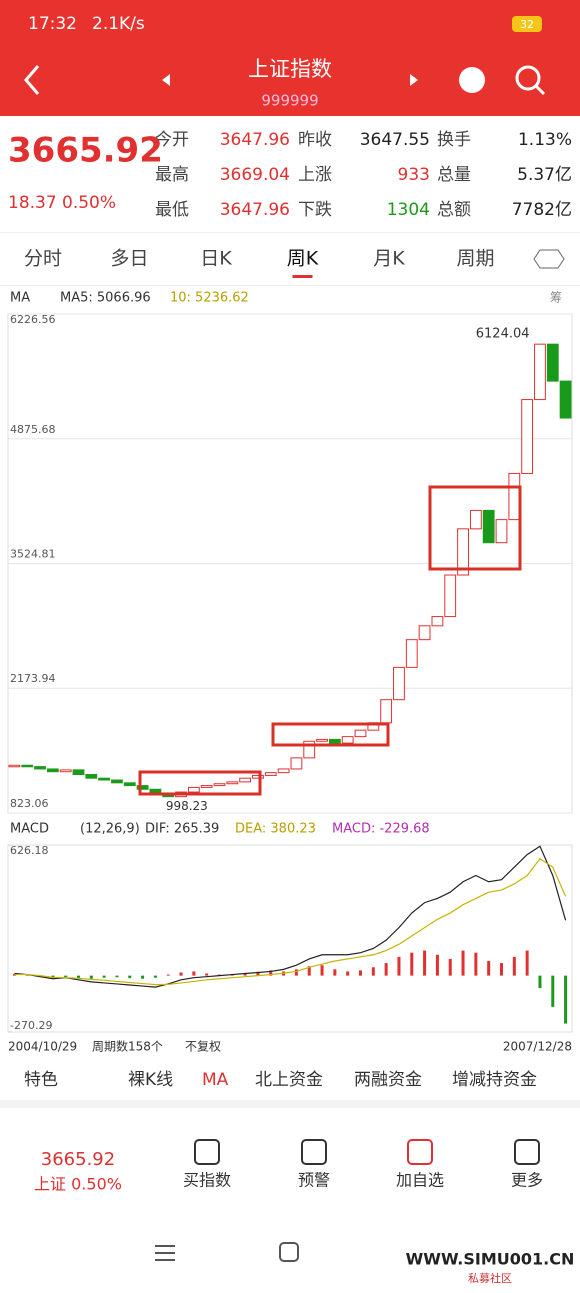  What do you see at coordinates (33, 429) in the screenshot?
I see `y-tick-label: 4875.68` at bounding box center [33, 429].